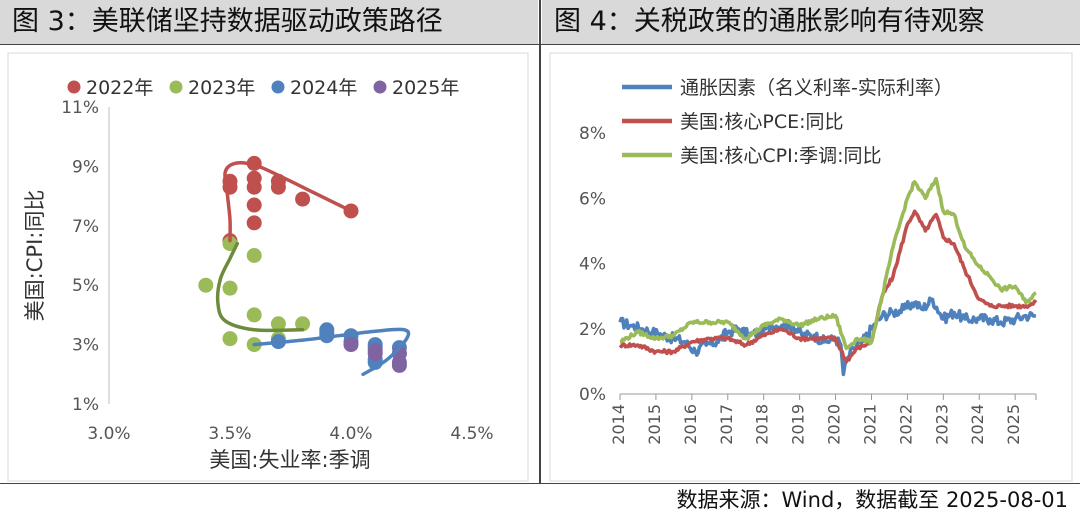  I want to click on x-tick-label: 3.0%, so click(108, 434).